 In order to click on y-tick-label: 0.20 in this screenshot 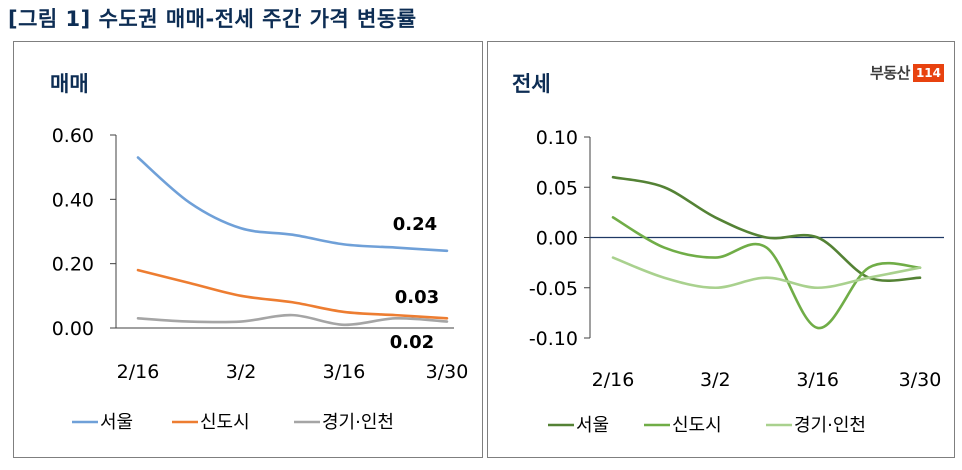, I will do `click(73, 265)`.